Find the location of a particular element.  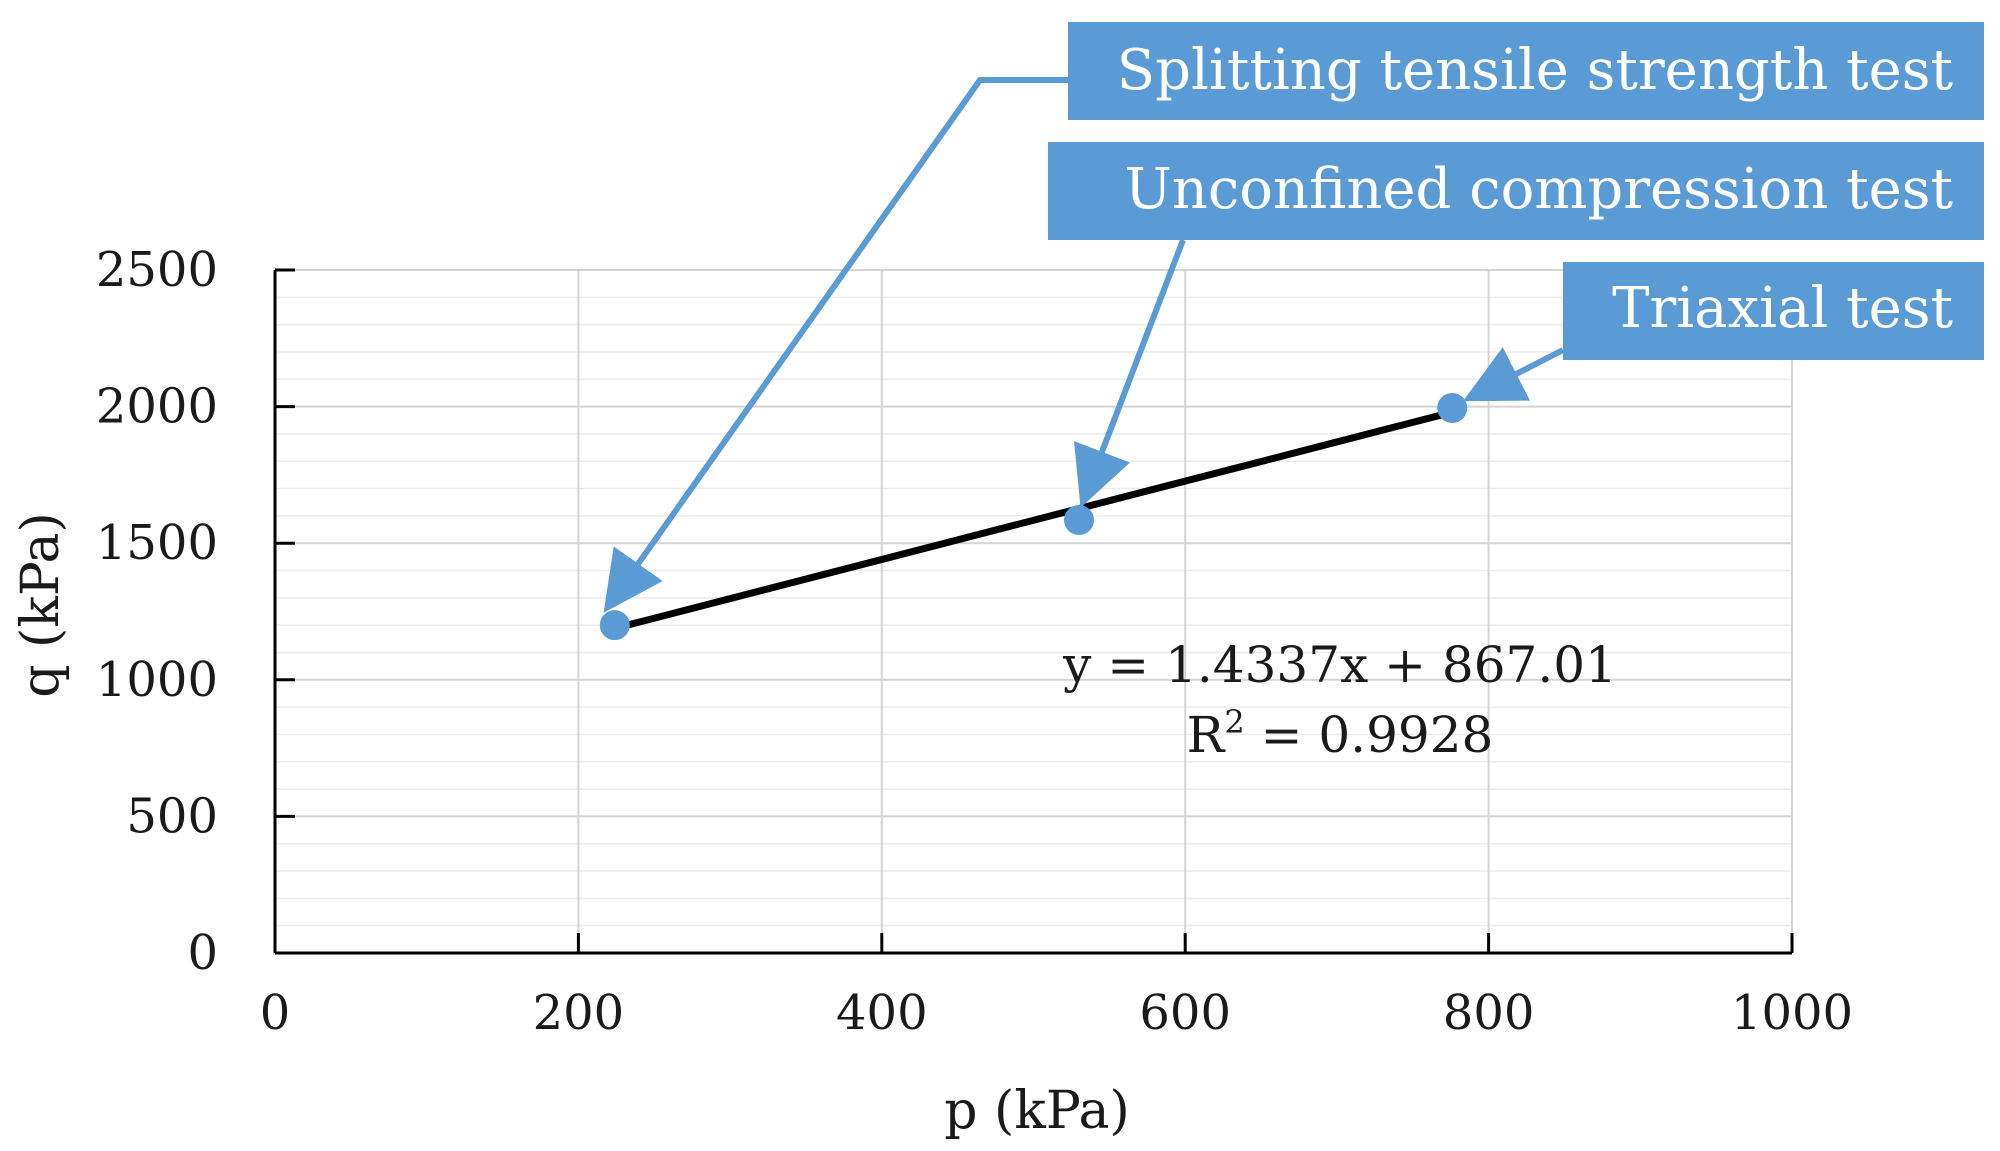

x-tick-label: 0 is located at coordinates (275, 1013).